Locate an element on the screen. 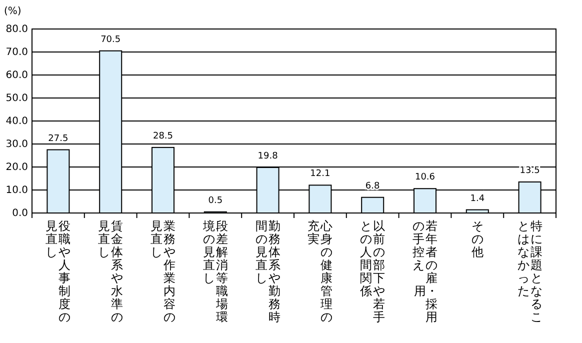 This screenshot has height=343, width=582. category-label: 勤務体系や勤務時間の見直し is located at coordinates (267, 271).